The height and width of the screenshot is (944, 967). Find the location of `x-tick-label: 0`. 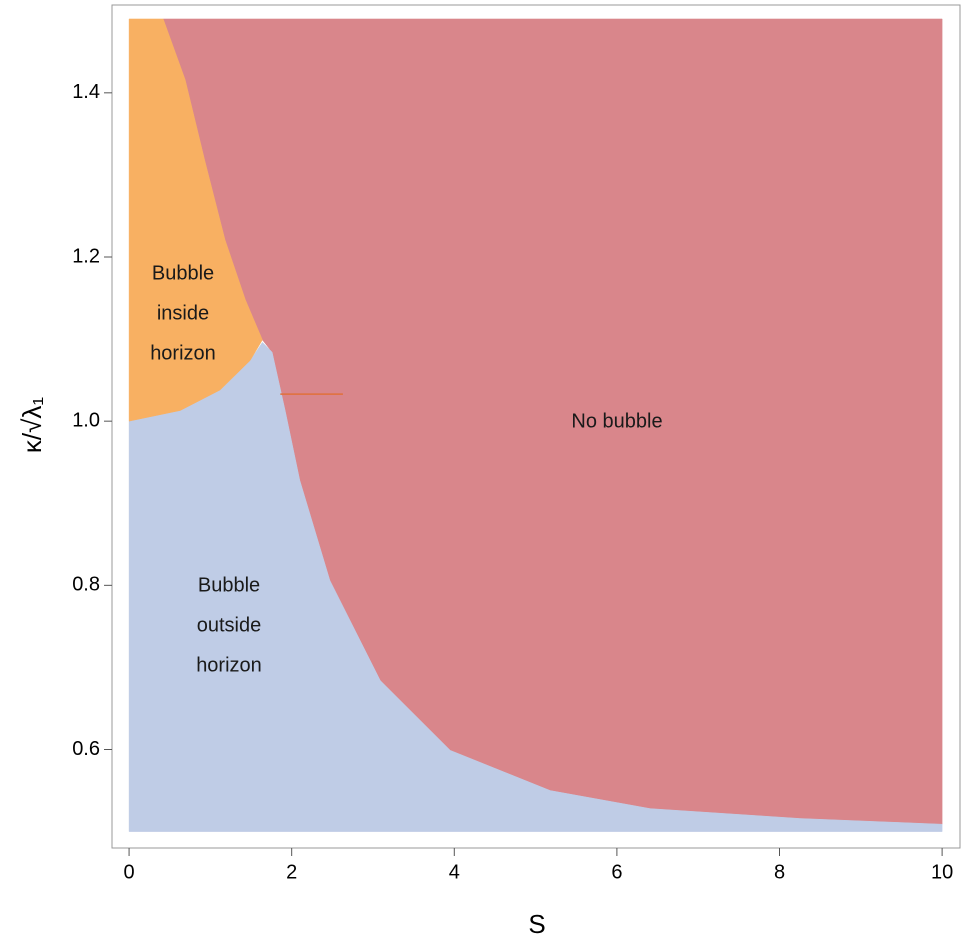

x-tick-label: 0 is located at coordinates (129, 872).